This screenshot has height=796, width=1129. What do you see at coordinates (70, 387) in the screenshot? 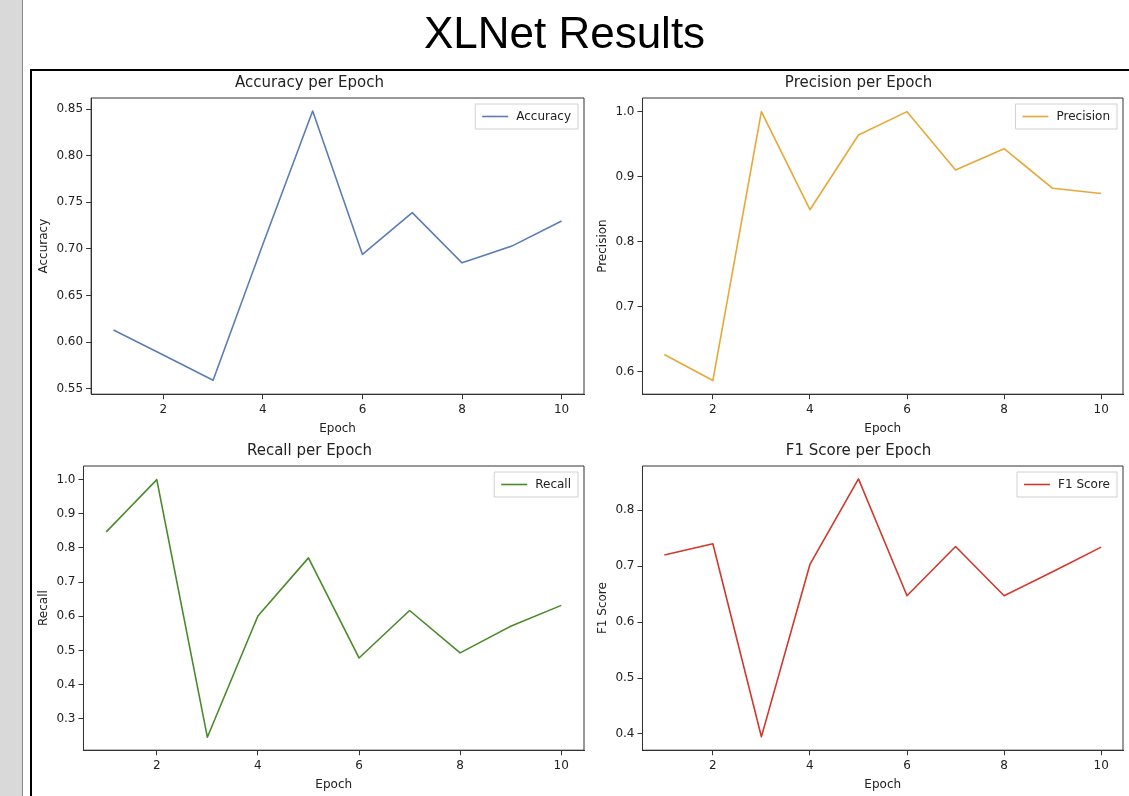
I see `y-tick-label: 0.55` at bounding box center [70, 387].